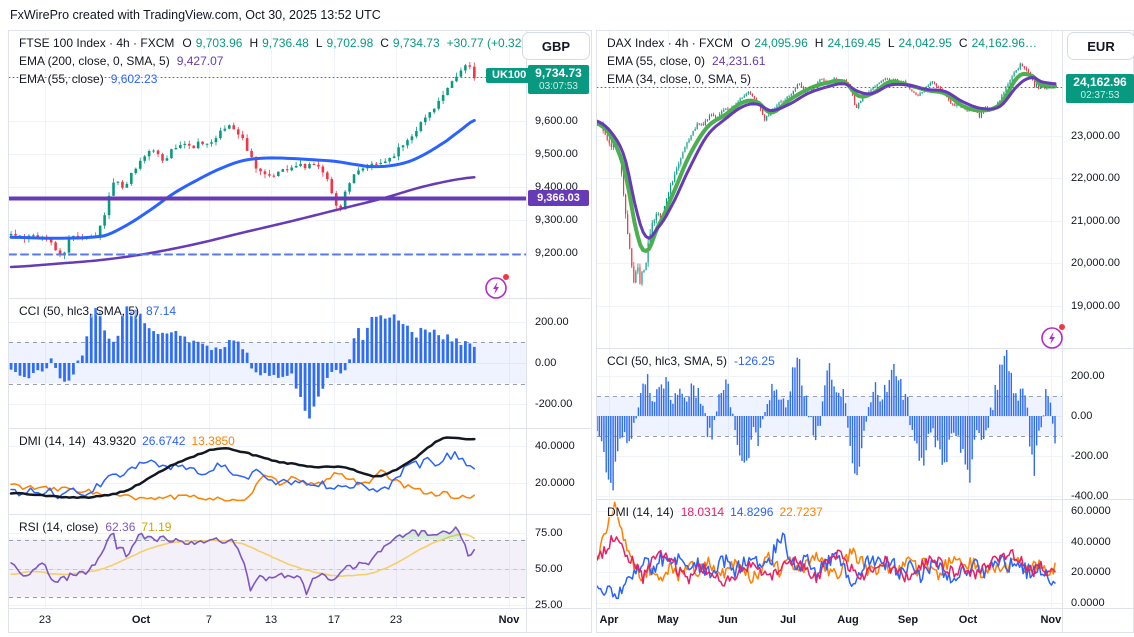 This screenshot has width=1134, height=637. What do you see at coordinates (556, 46) in the screenshot?
I see `currency-button-gbp: GBP` at bounding box center [556, 46].